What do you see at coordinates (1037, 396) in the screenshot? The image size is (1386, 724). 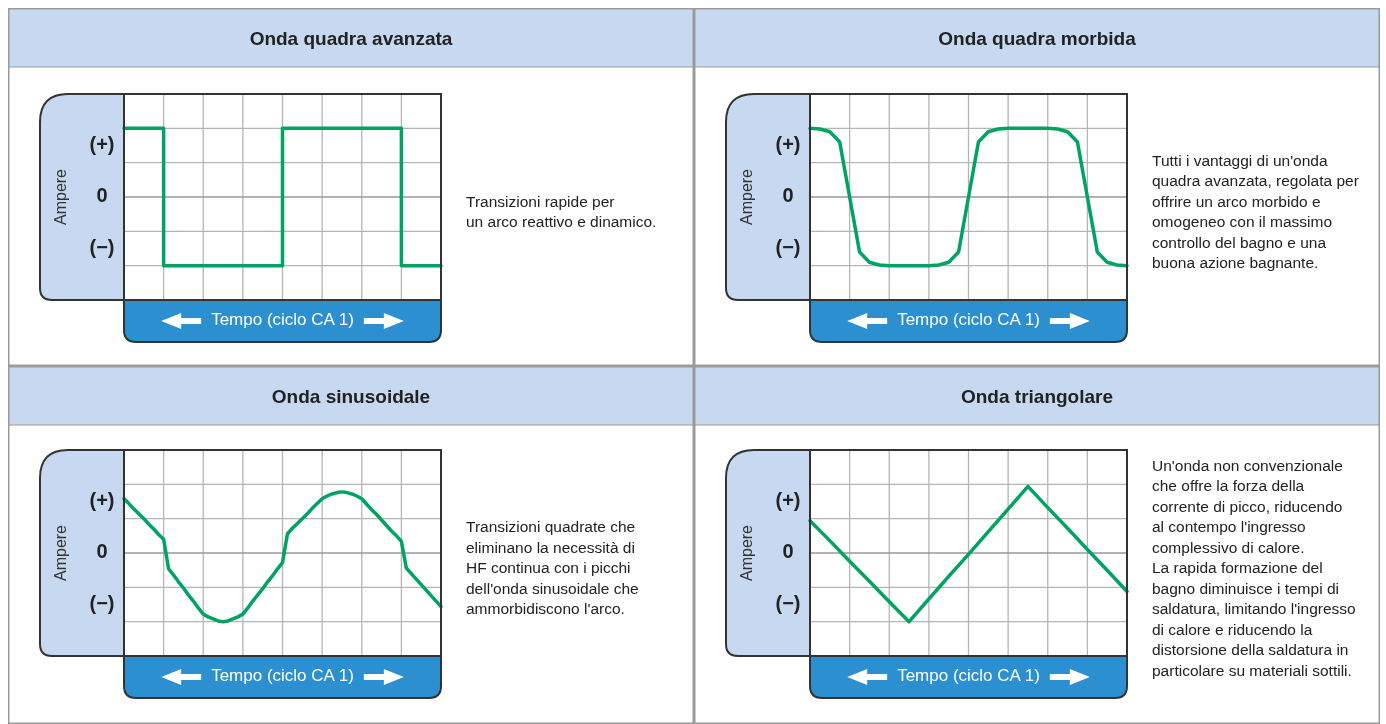 I see `chart-title: Onda triangolare` at bounding box center [1037, 396].